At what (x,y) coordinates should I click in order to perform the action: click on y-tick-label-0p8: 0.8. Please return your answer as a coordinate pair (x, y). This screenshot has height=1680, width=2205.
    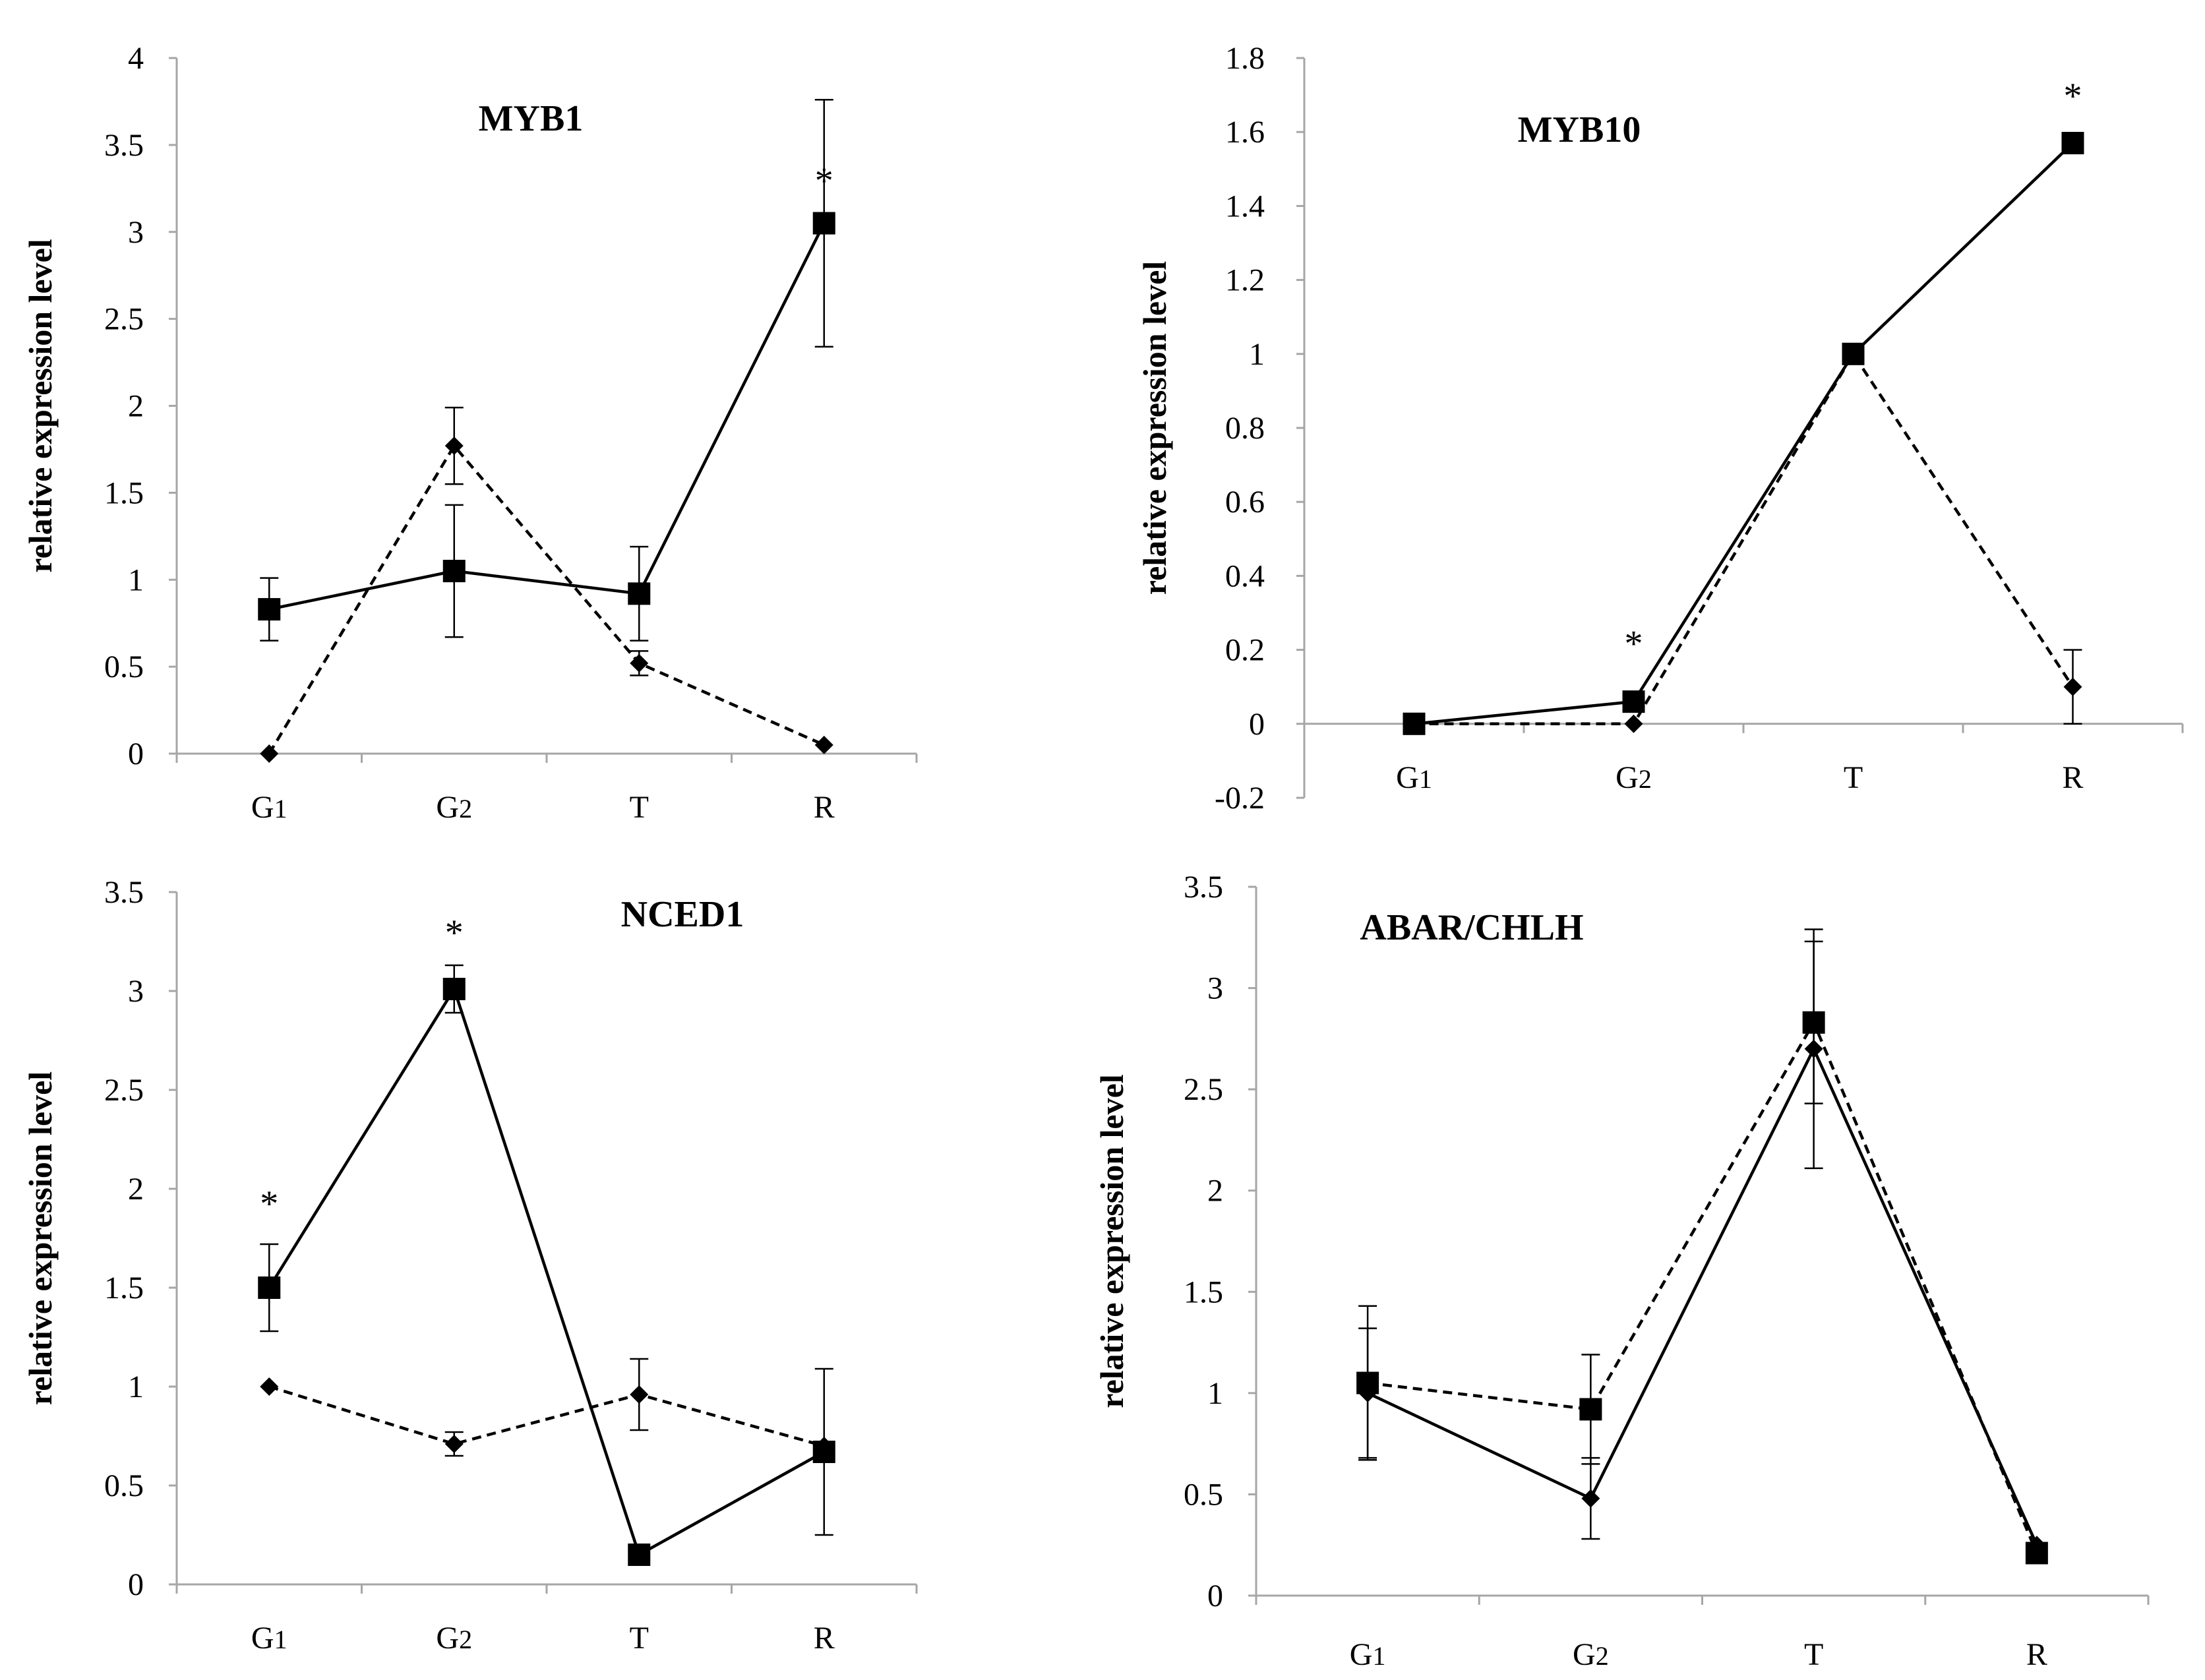
    Looking at the image, I should click on (1245, 428).